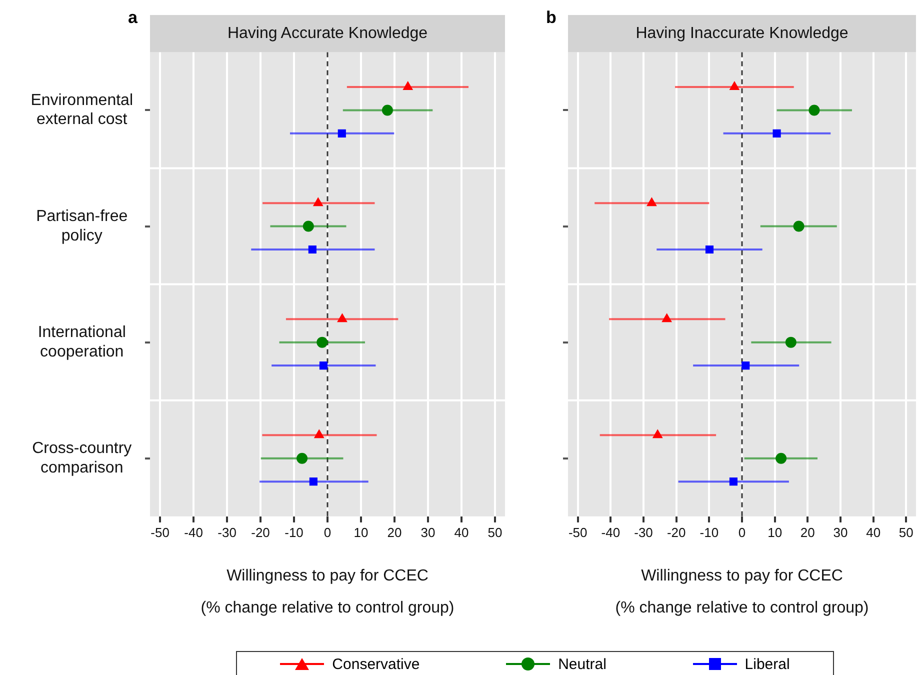 The height and width of the screenshot is (675, 922). Describe the element at coordinates (582, 664) in the screenshot. I see `legend-label: Neutral` at that location.